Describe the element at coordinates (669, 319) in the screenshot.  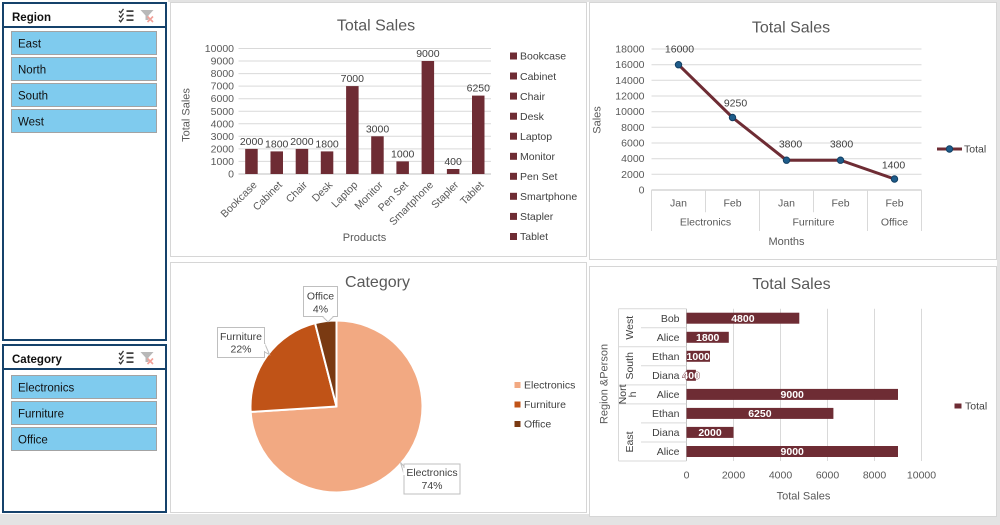
I see `svg-text: Bob` at that location.